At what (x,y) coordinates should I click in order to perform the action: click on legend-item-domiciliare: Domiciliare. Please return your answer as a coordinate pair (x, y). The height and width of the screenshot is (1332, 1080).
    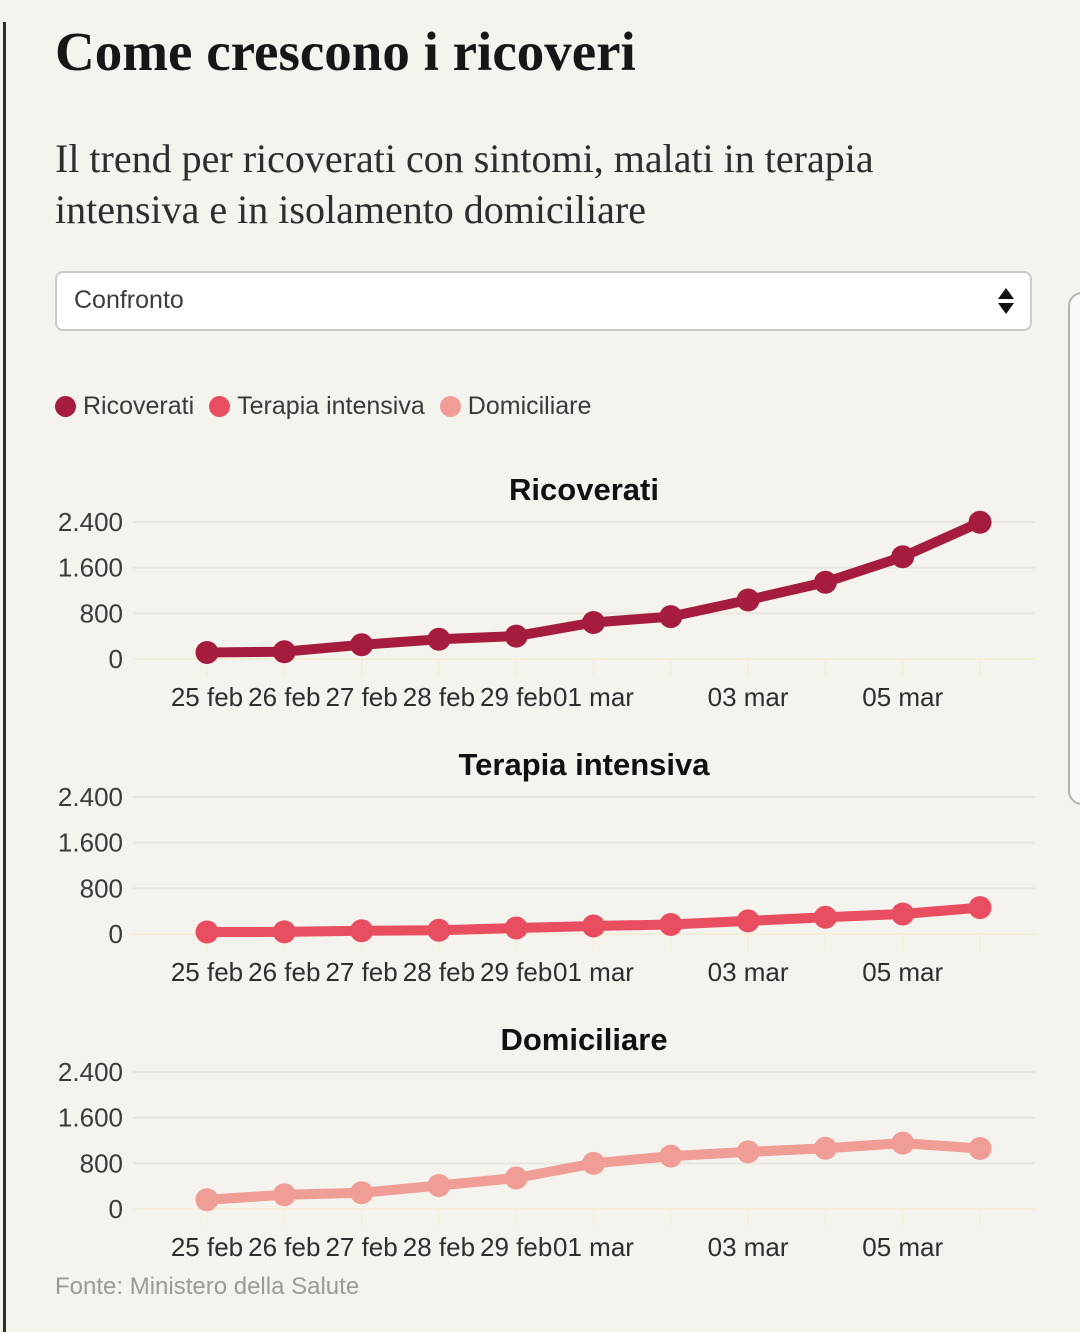
    Looking at the image, I should click on (515, 406).